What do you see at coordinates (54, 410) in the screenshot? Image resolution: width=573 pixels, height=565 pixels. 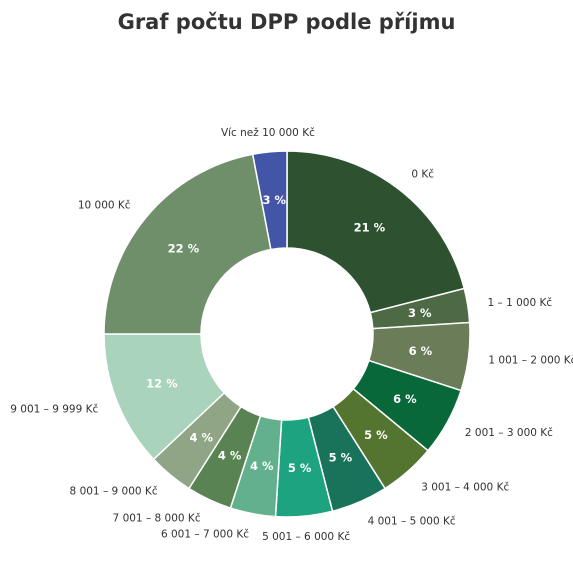 I see `category-label: 9 001 – 9 999 Kč` at bounding box center [54, 410].